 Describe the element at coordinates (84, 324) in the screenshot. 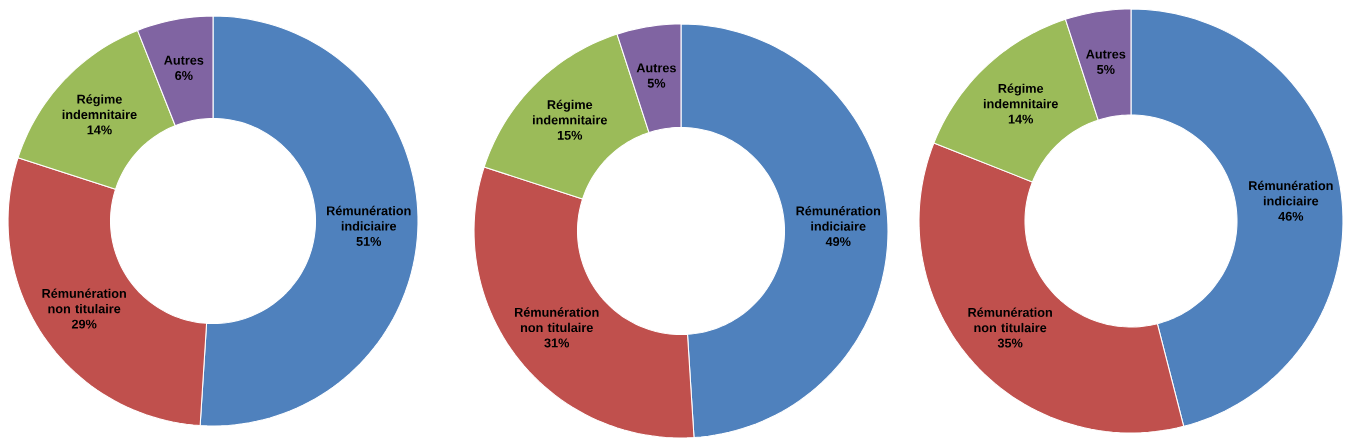

I see `data-label: 29%` at that location.